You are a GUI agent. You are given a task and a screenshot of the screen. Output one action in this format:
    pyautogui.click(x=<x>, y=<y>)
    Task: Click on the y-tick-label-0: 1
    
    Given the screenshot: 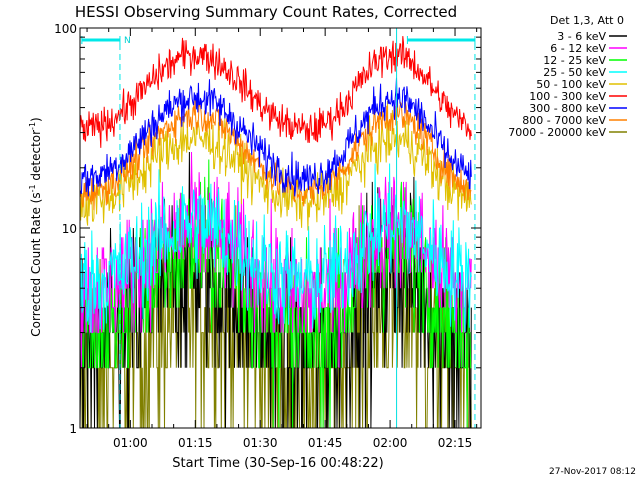 What is the action you would take?
    pyautogui.click(x=73, y=429)
    